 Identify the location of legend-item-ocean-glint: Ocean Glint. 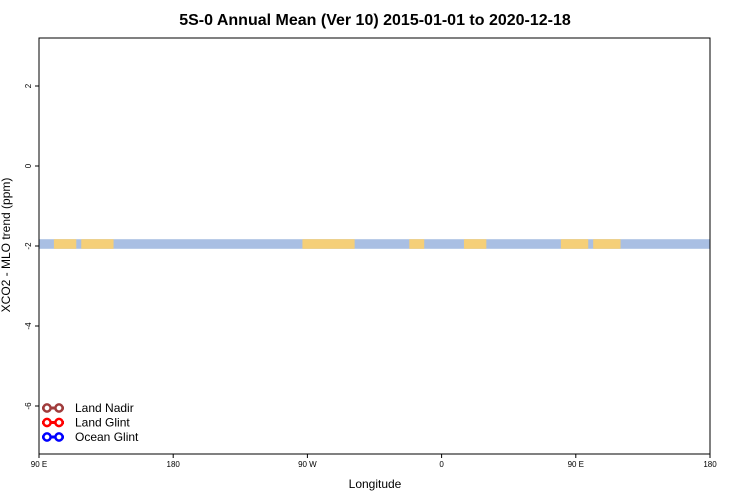
(90, 437).